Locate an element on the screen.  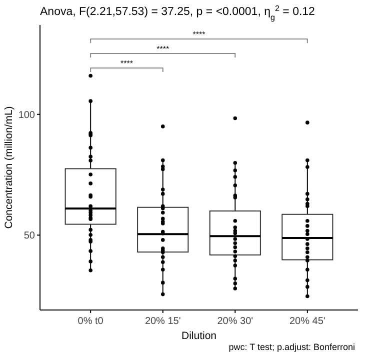
y-tick-label: 50 is located at coordinates (30, 236).